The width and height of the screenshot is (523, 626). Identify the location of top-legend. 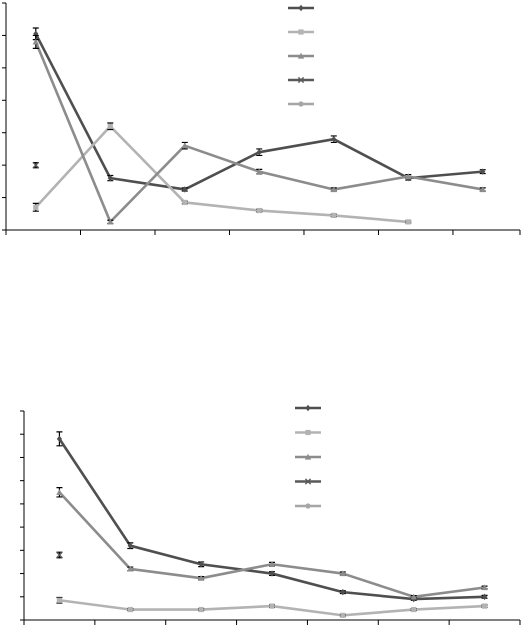
(301, 55).